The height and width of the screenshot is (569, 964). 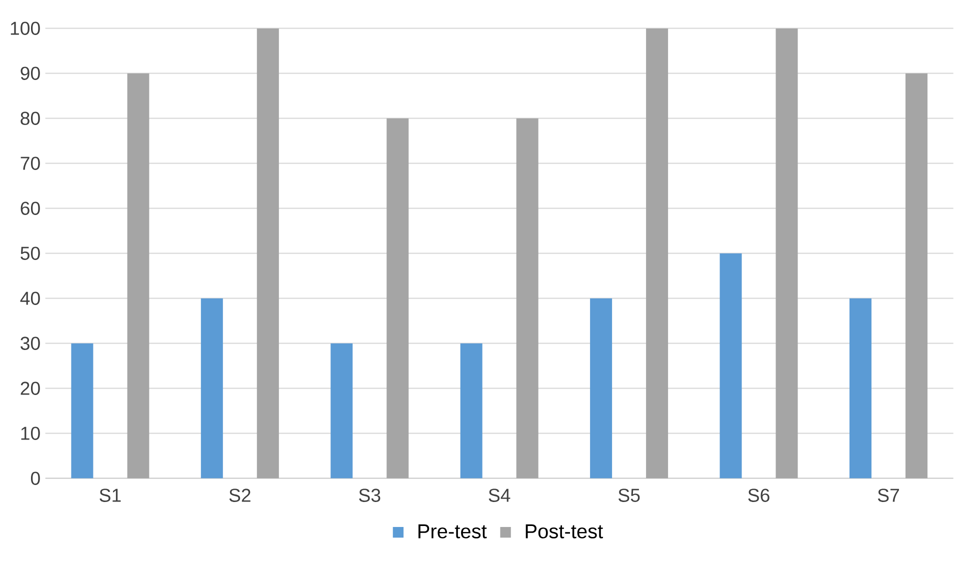 I want to click on x-tick-label: S2, so click(x=239, y=495).